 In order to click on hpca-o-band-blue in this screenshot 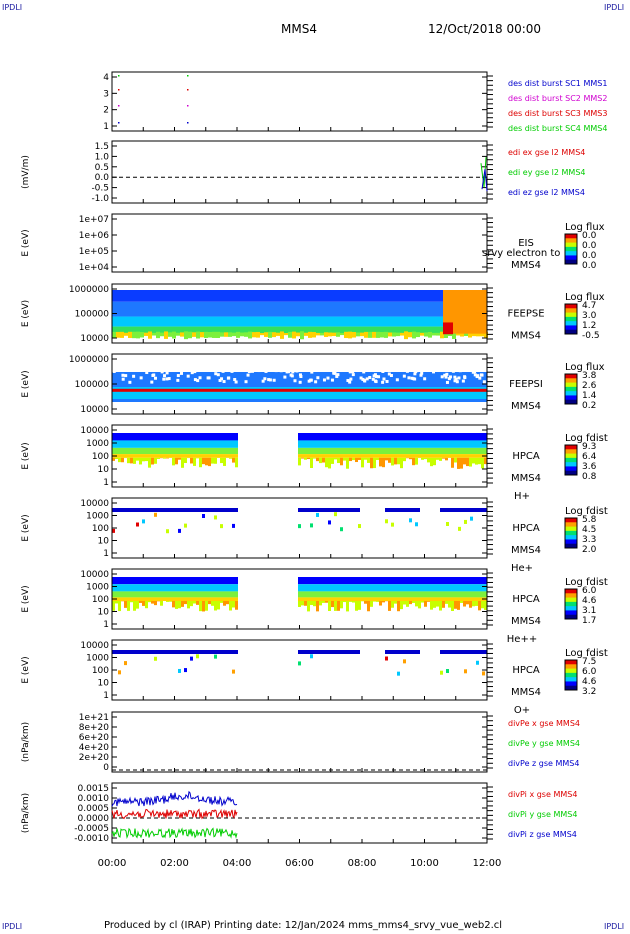, I will do `click(329, 652)`.